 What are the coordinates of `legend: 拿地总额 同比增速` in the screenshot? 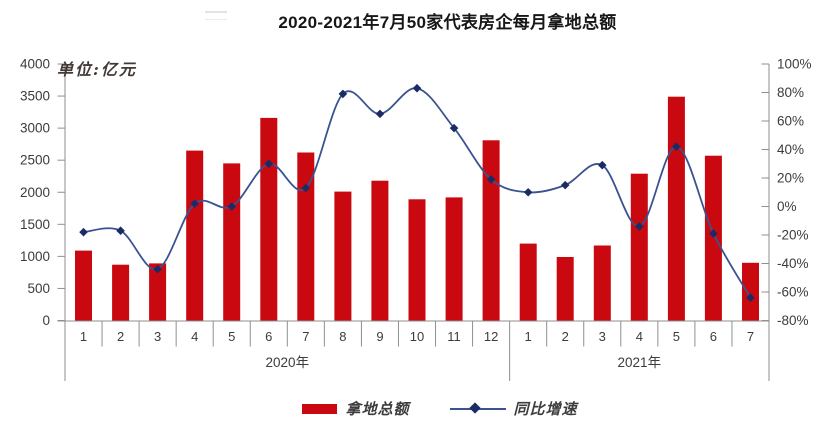 It's located at (417, 408).